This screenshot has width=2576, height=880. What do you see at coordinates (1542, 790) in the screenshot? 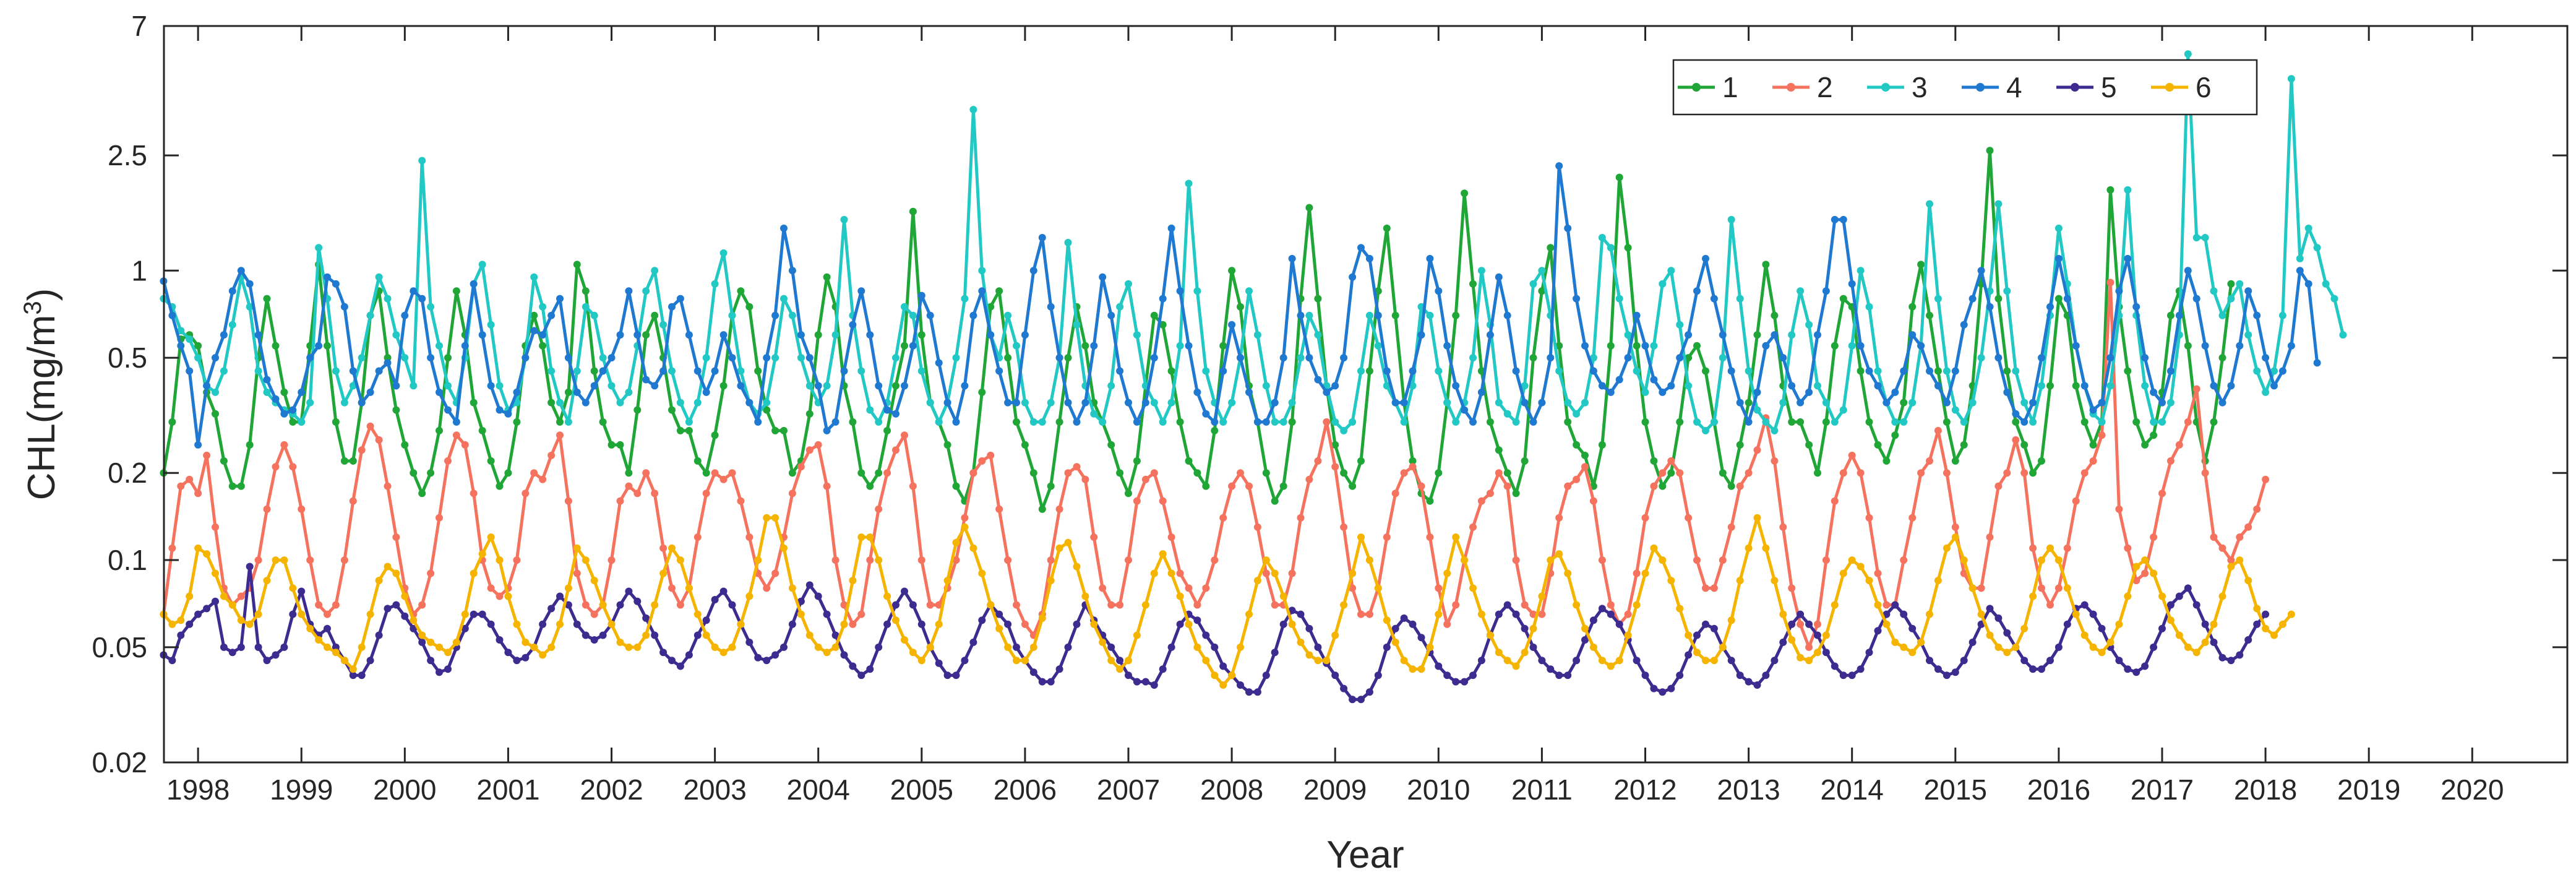
I see `x-tick-label: 2011` at bounding box center [1542, 790].